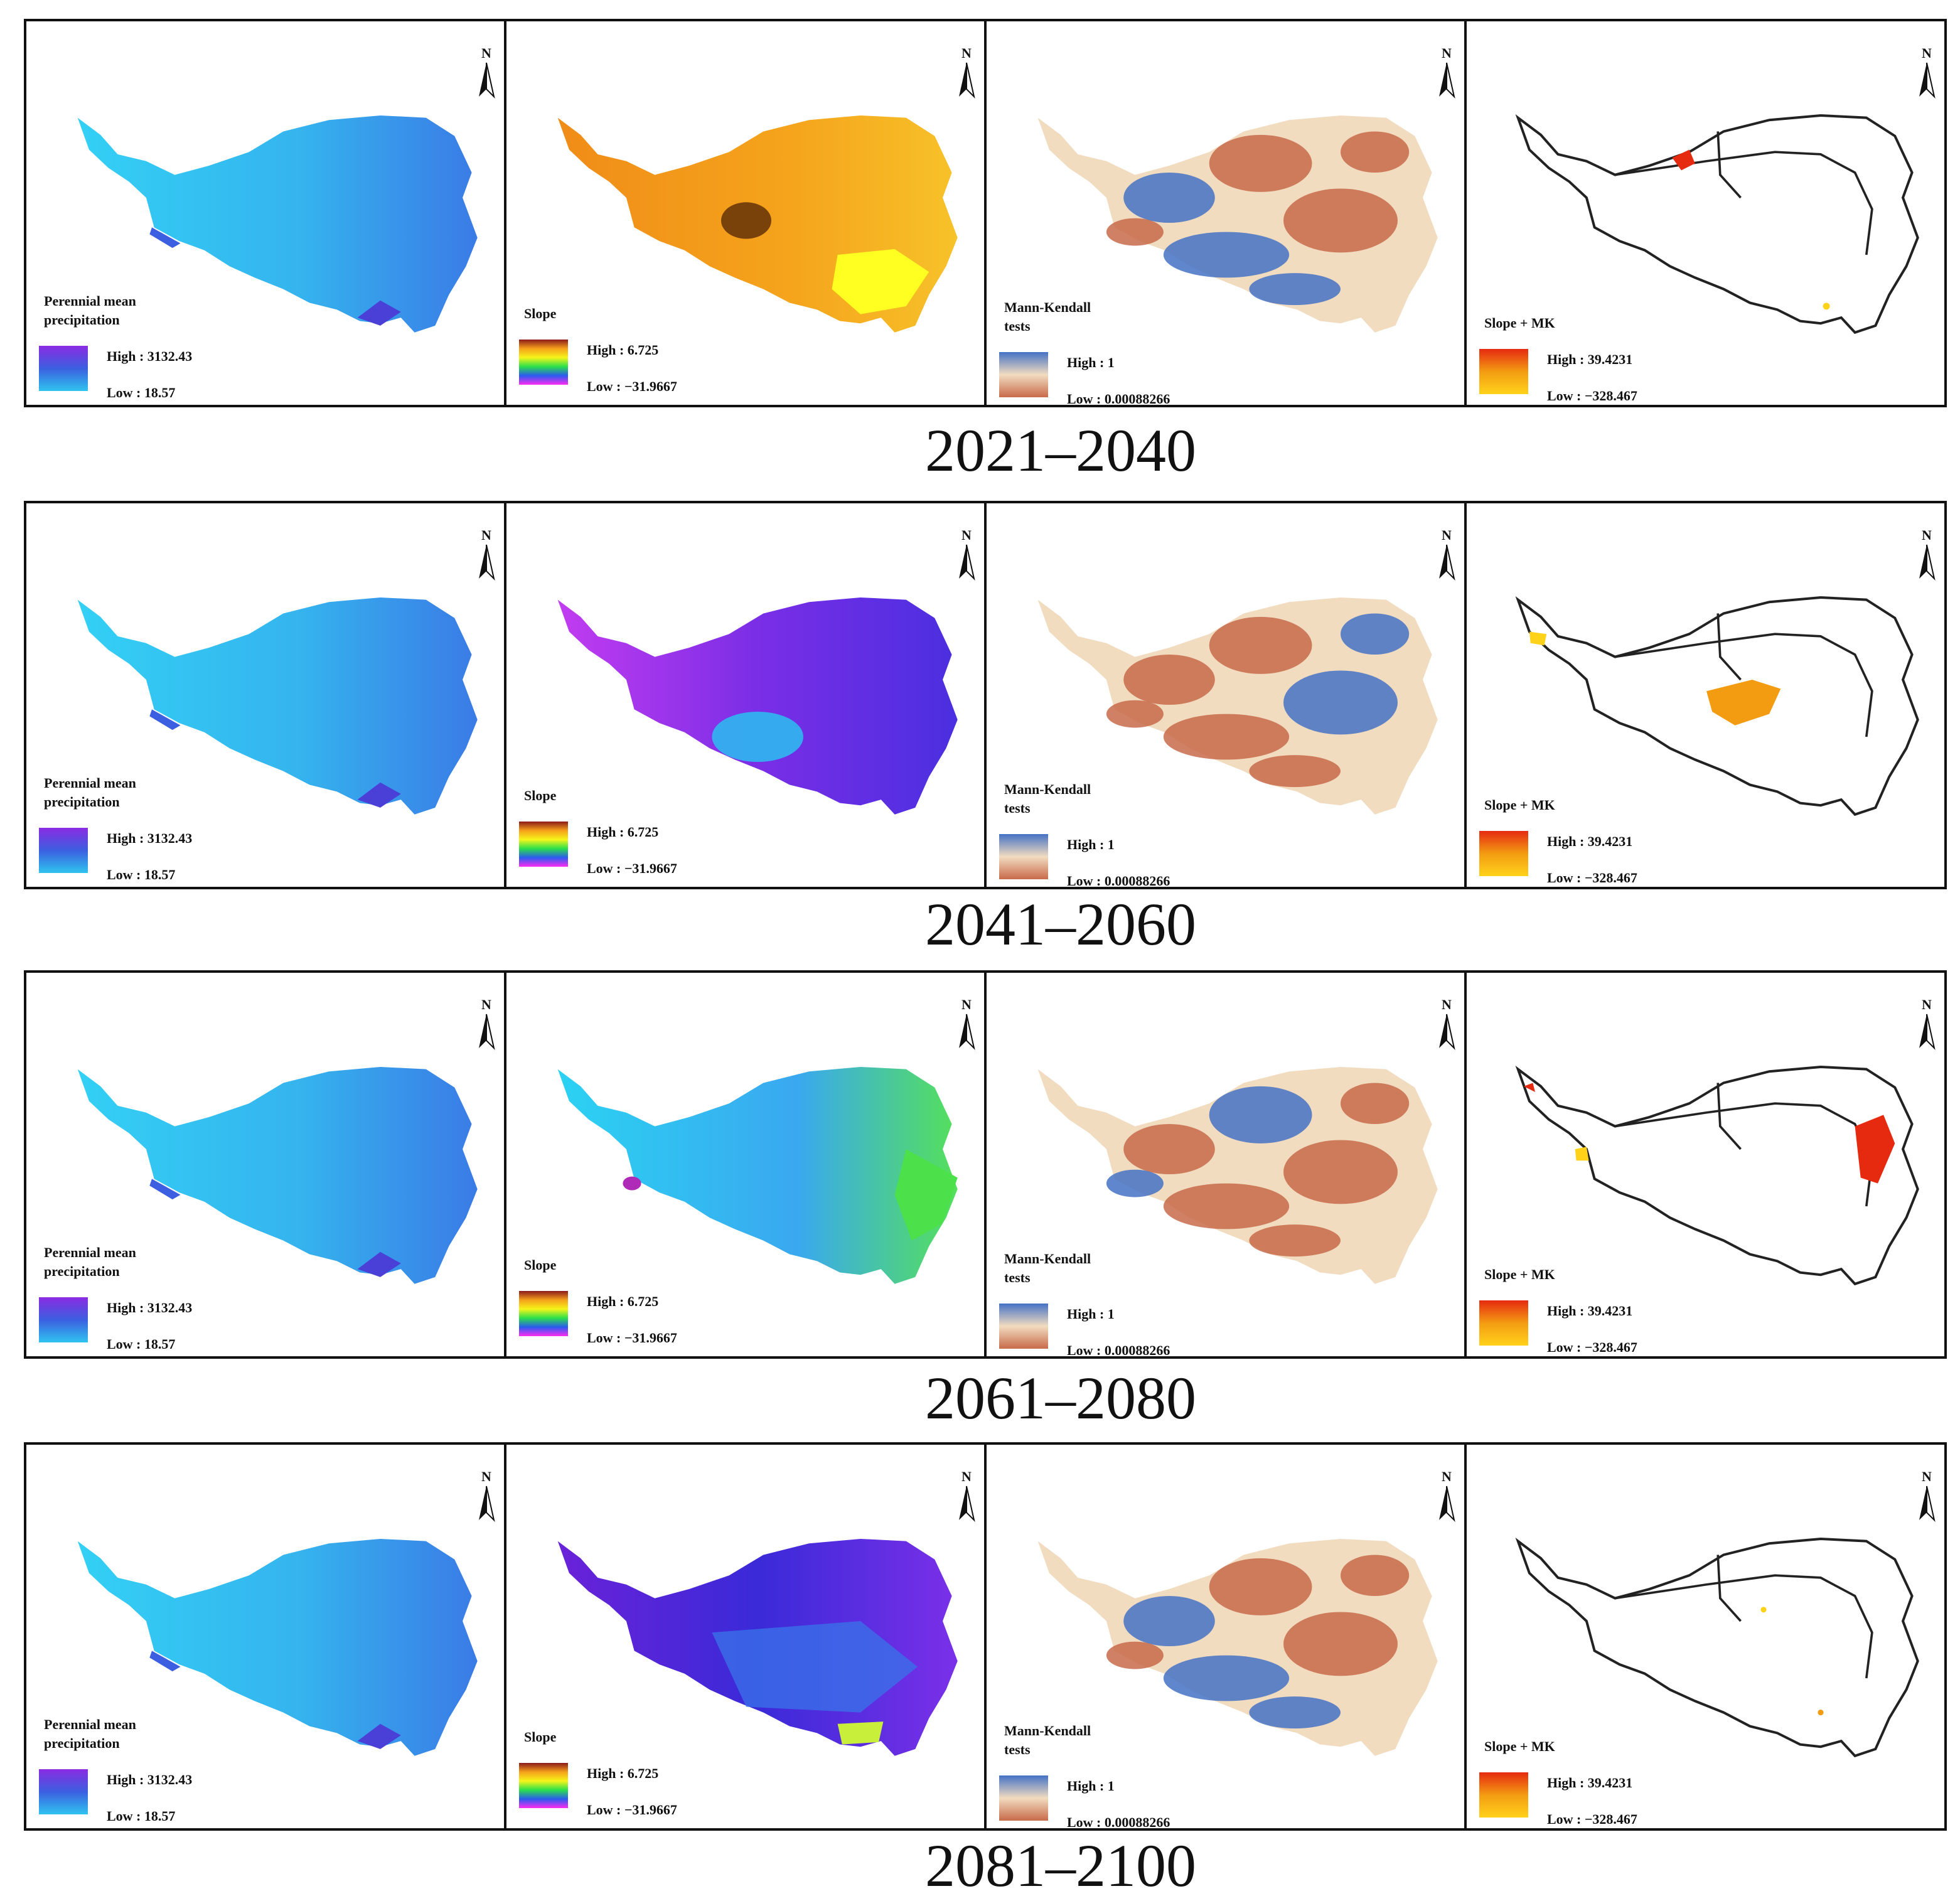  Describe the element at coordinates (1047, 789) in the screenshot. I see `legend-title: Mann-Kendall` at that location.